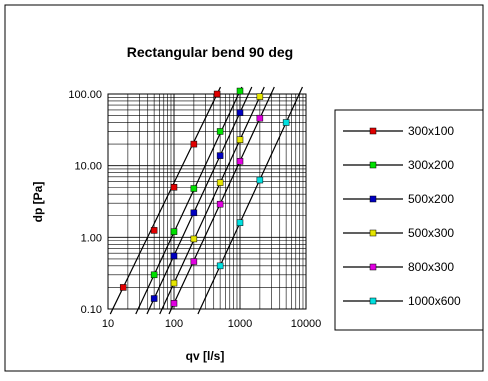  What do you see at coordinates (88, 167) in the screenshot?
I see `y-tick-label: 10.00` at bounding box center [88, 167].